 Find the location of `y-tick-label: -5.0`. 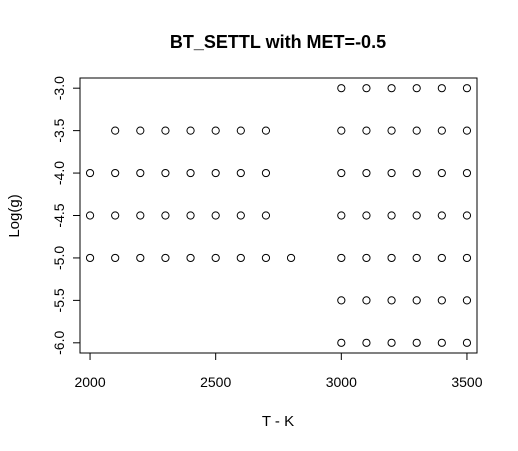

y-tick-label: -5.0 is located at coordinates (59, 258).